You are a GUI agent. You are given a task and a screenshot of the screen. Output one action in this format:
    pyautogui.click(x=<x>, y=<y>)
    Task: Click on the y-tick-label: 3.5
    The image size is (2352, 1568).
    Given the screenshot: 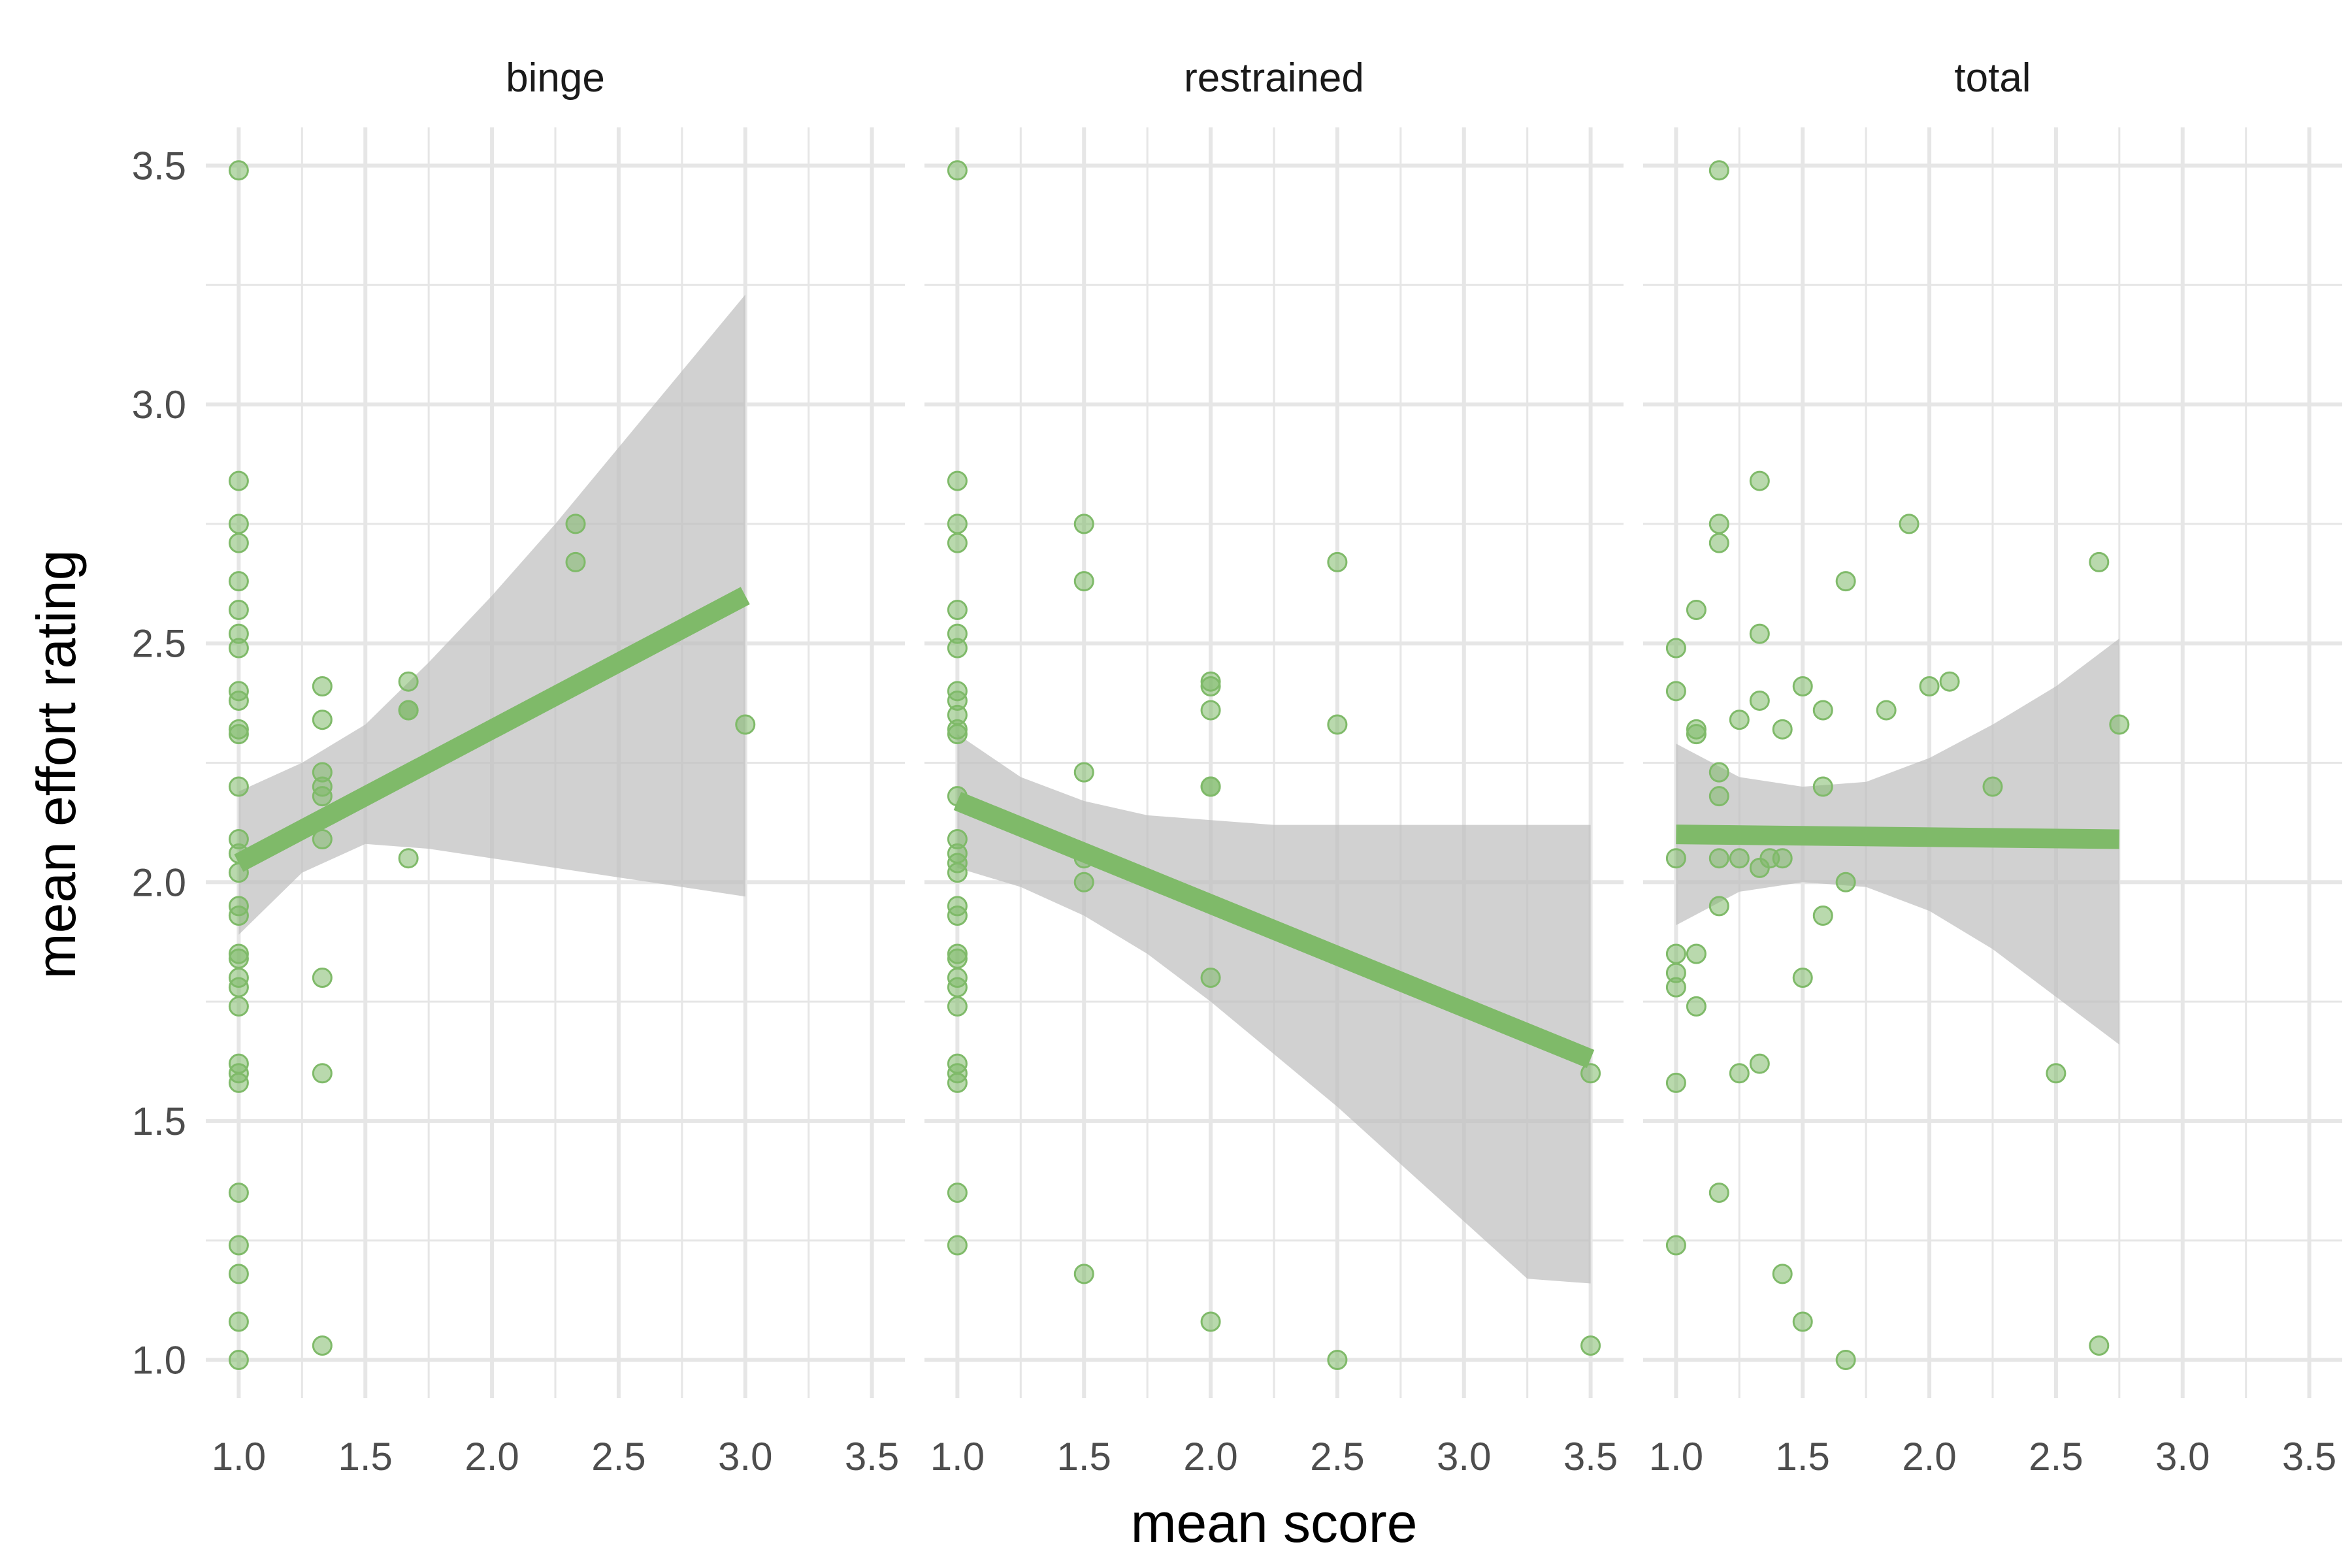 What is the action you would take?
    pyautogui.click(x=159, y=166)
    